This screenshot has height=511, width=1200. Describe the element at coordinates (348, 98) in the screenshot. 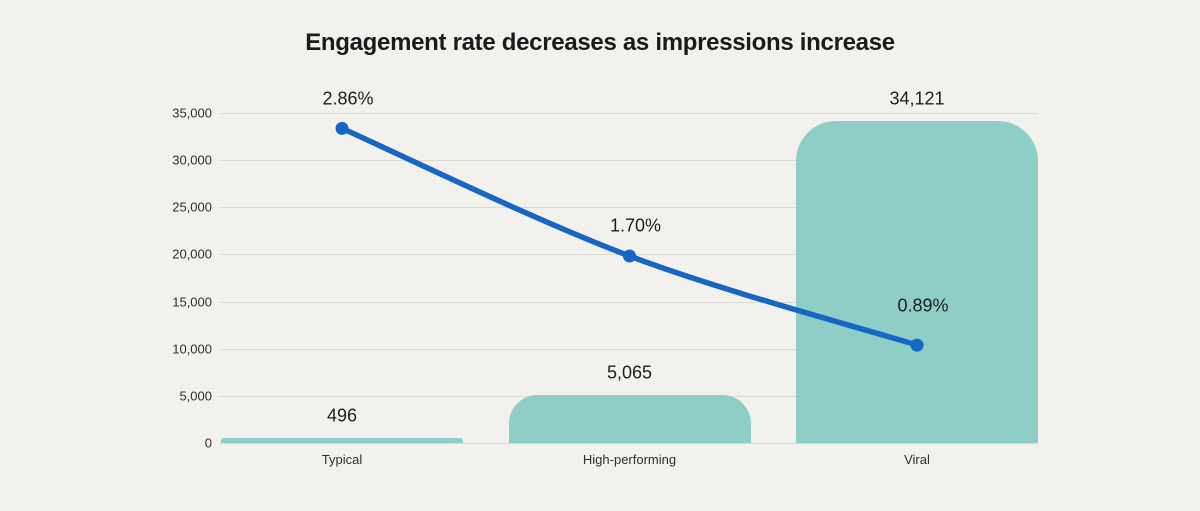

I see `line-point-label: 2.86%` at that location.